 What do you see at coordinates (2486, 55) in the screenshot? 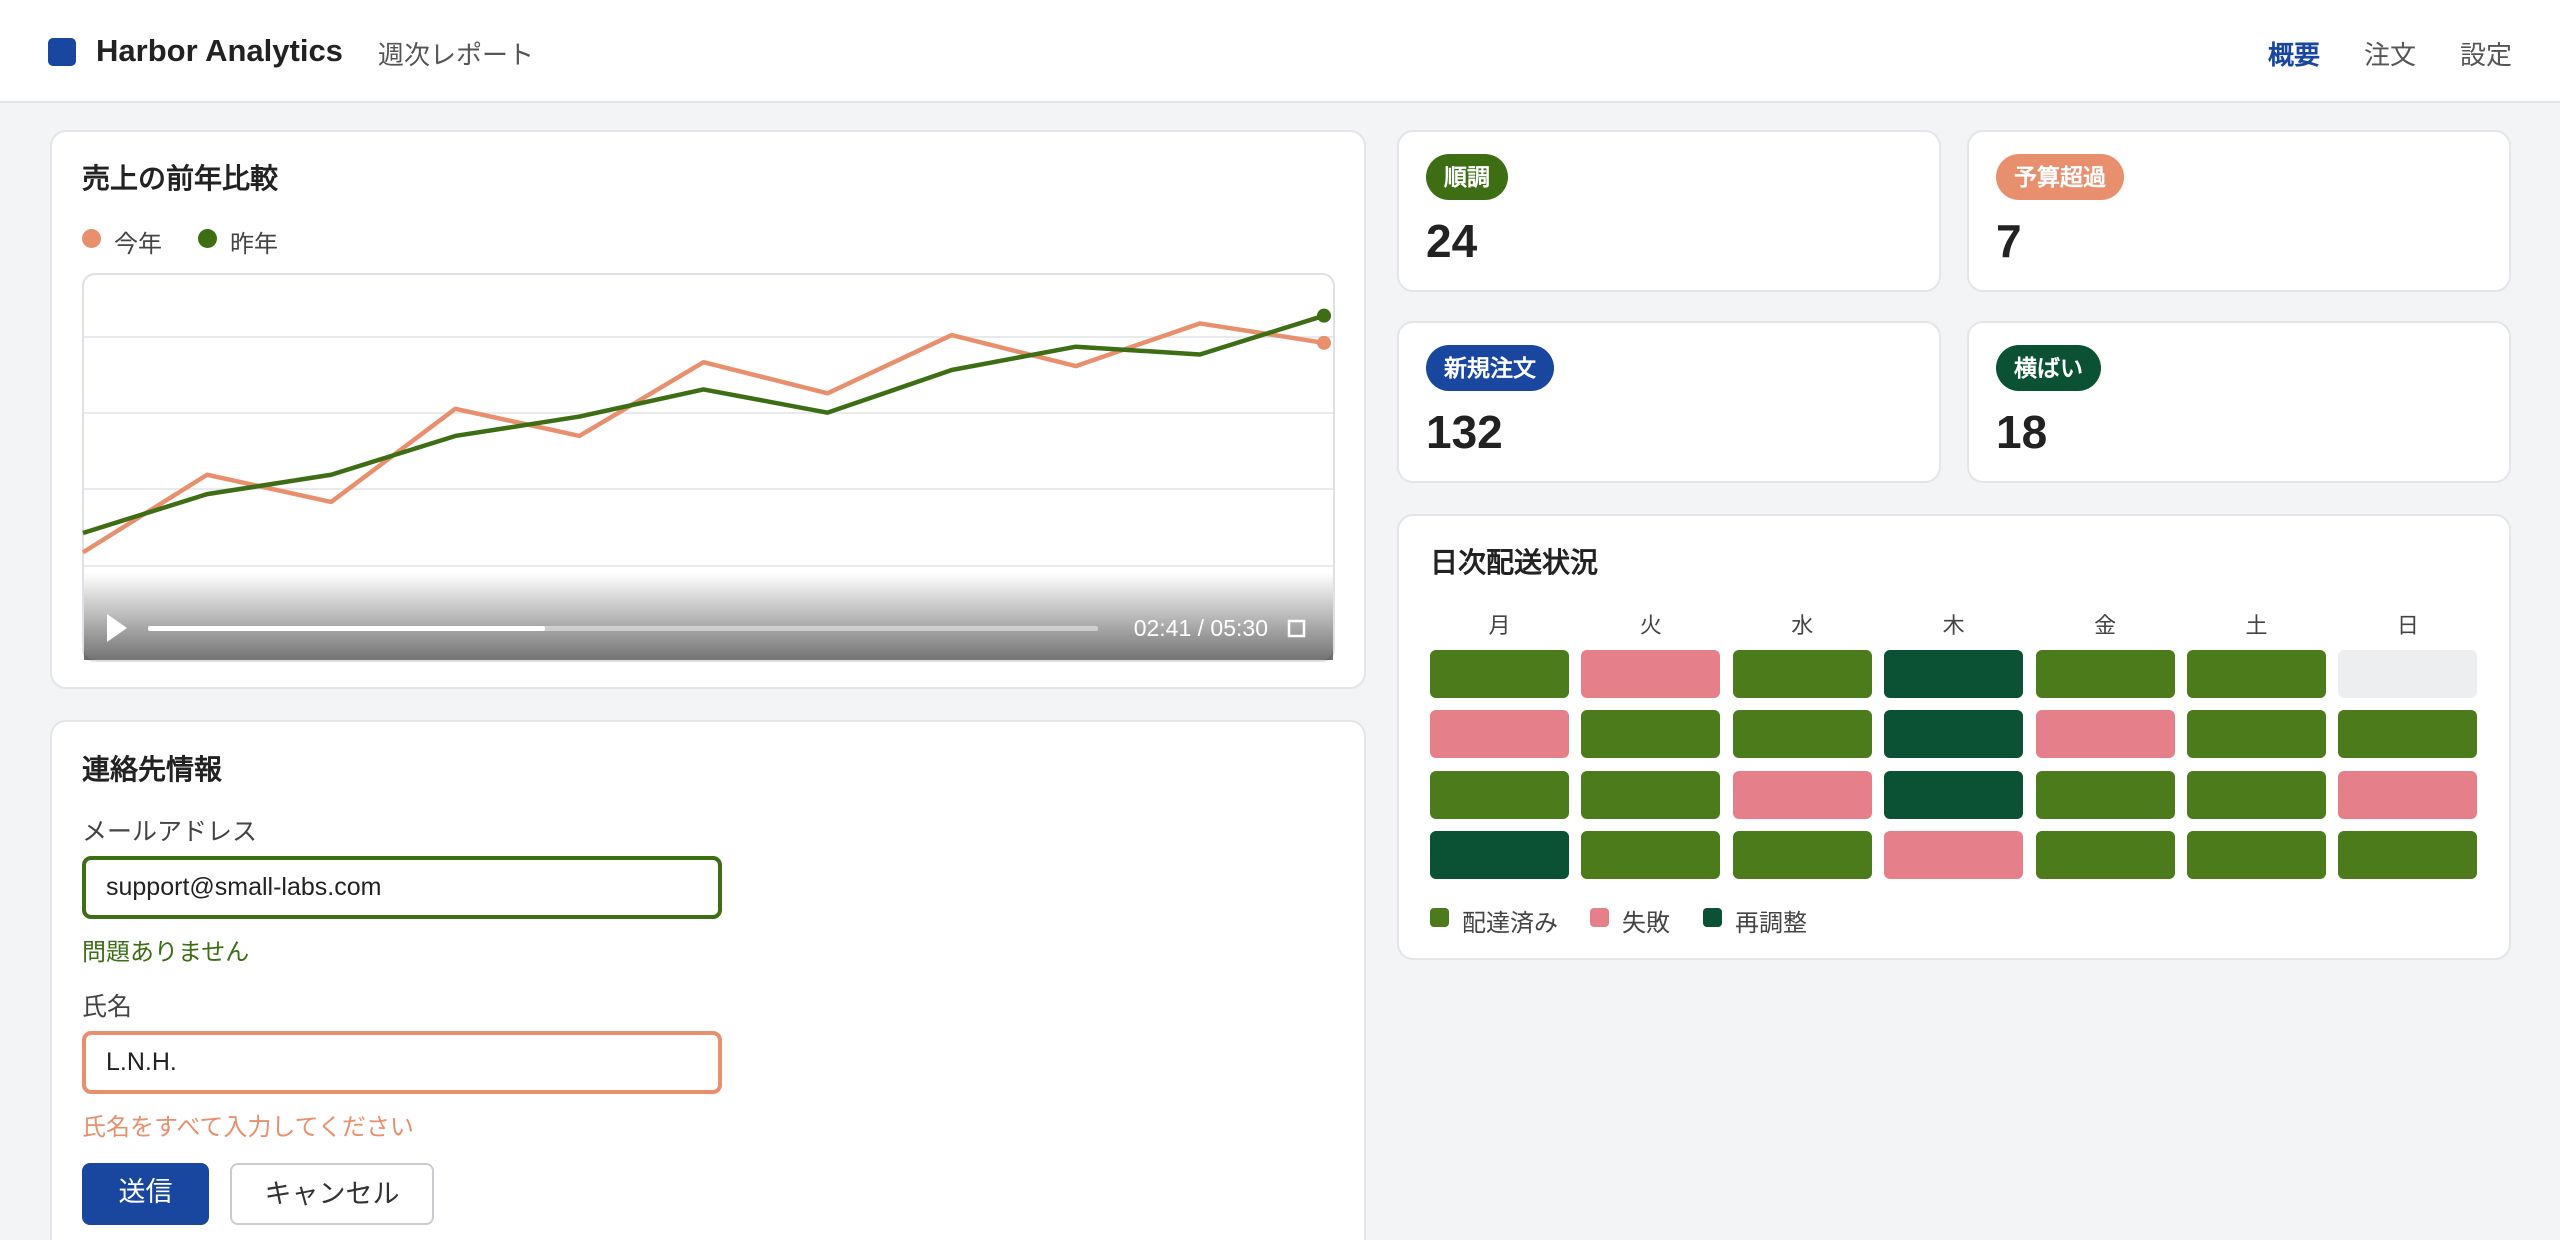
I see `nav-link: 設定` at bounding box center [2486, 55].